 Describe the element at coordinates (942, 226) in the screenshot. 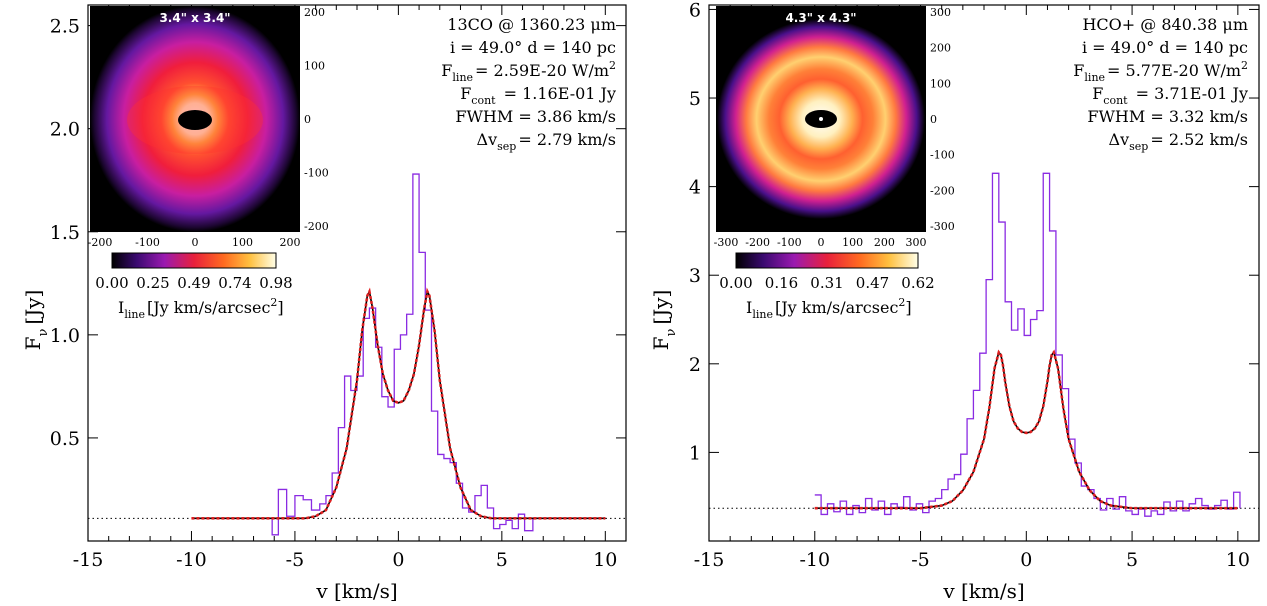

I see `inset-y-tick-label: -300` at that location.